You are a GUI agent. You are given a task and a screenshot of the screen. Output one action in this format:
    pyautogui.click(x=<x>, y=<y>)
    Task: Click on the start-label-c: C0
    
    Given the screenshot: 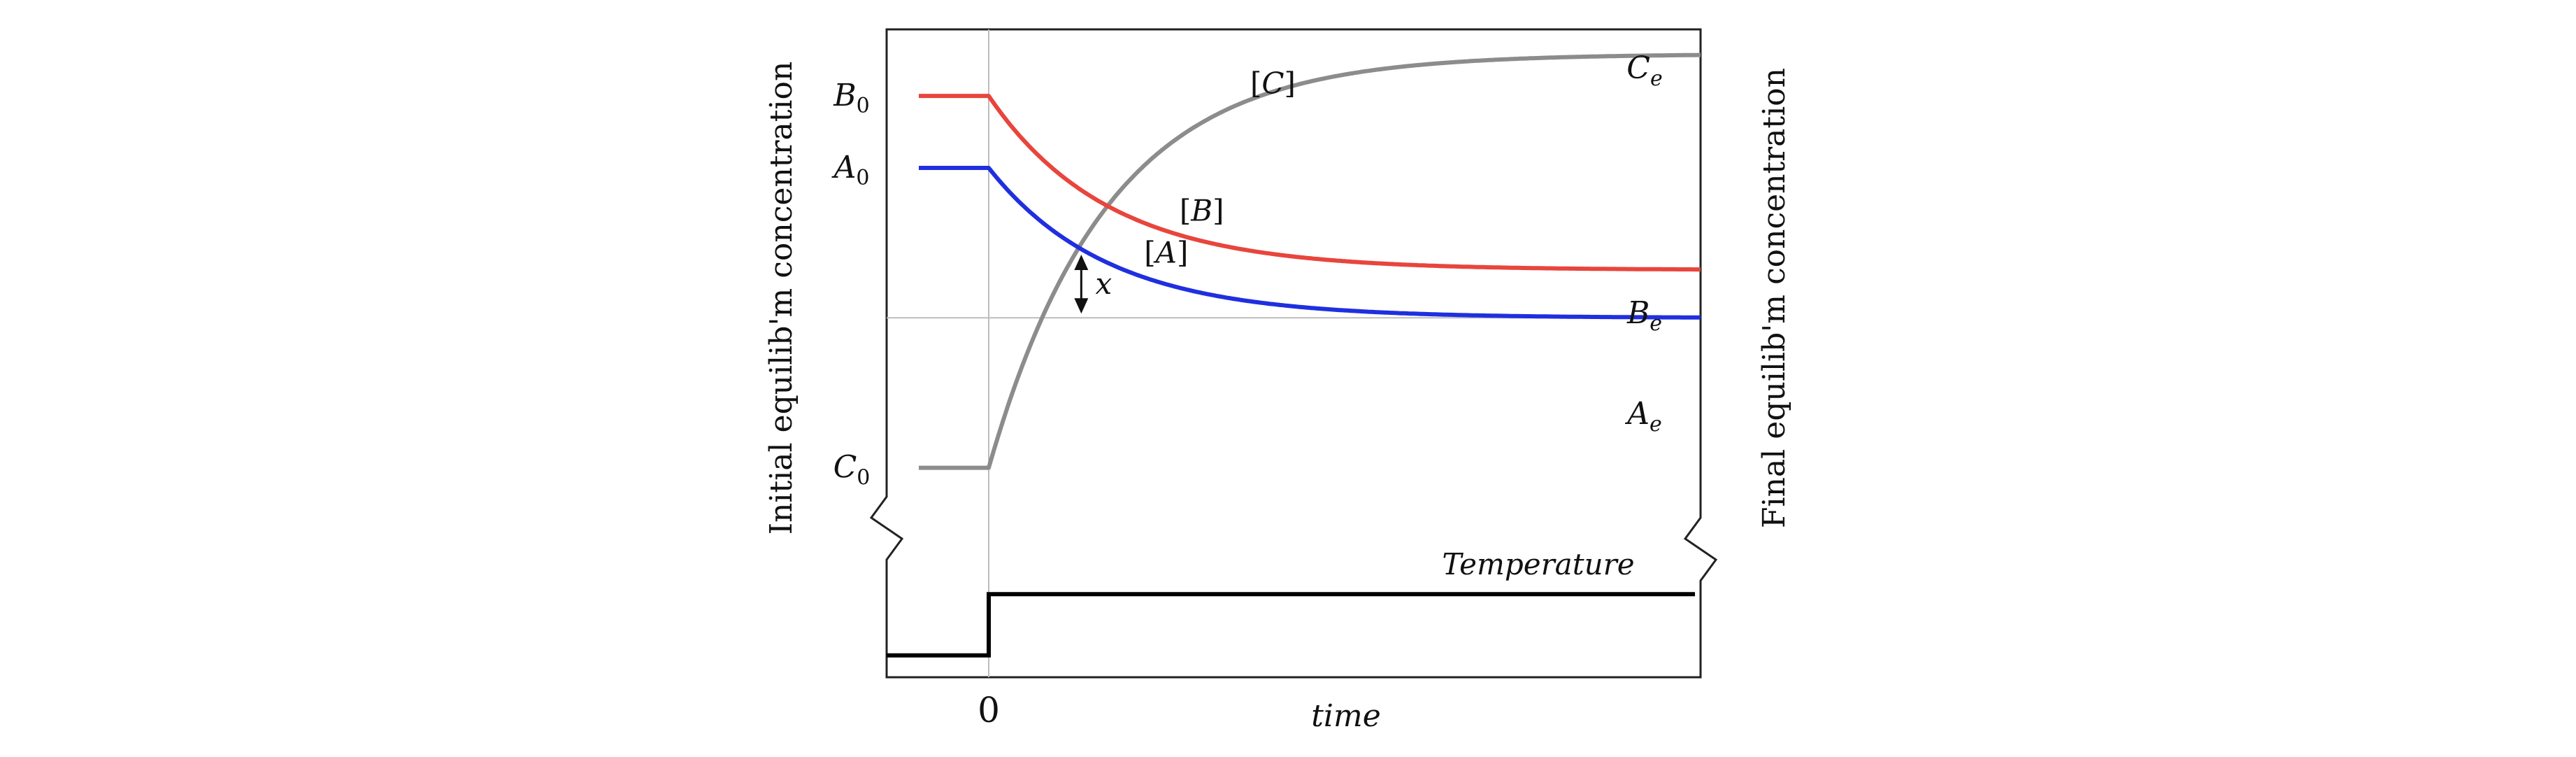 What is the action you would take?
    pyautogui.click(x=852, y=470)
    